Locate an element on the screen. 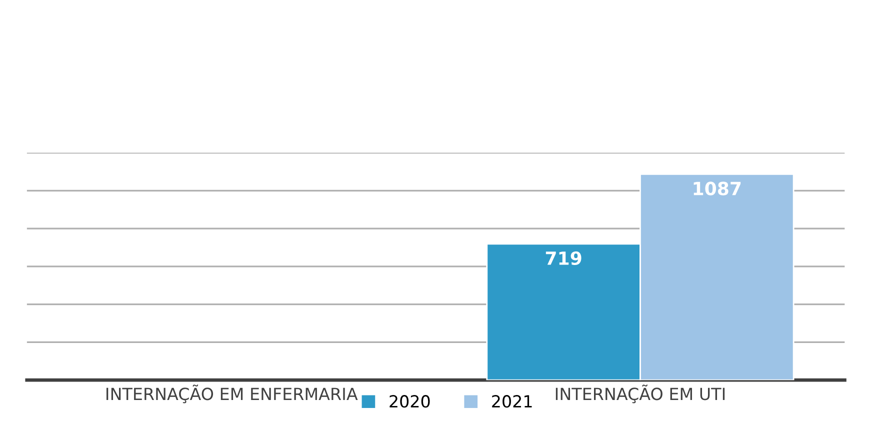 The image size is (869, 428). x-tick-label: INTERNAÇÃO EM ENFERMARIA is located at coordinates (232, 394).